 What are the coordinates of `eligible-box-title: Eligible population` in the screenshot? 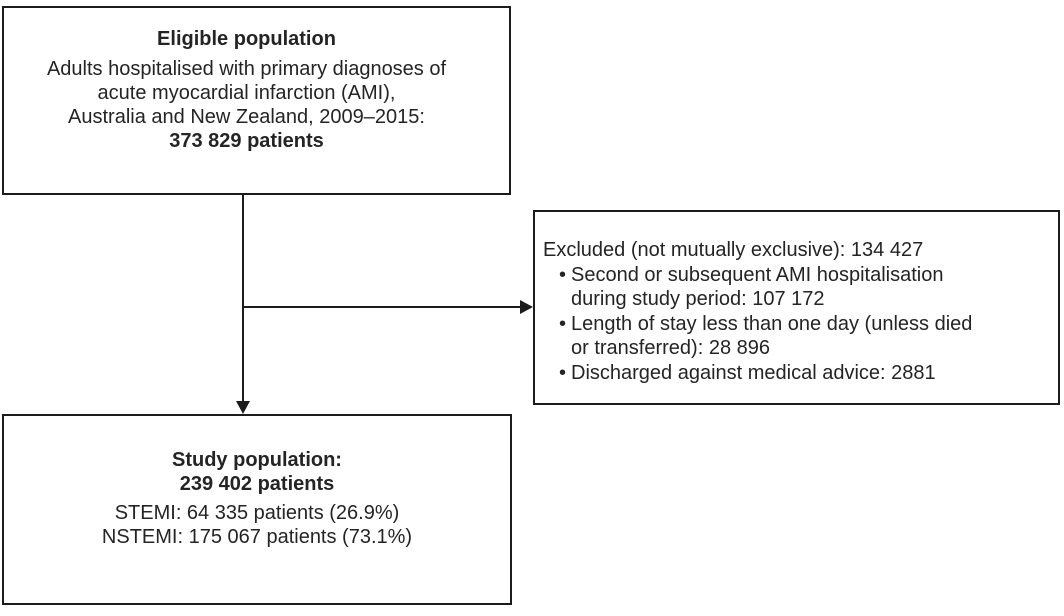 It's located at (246, 39).